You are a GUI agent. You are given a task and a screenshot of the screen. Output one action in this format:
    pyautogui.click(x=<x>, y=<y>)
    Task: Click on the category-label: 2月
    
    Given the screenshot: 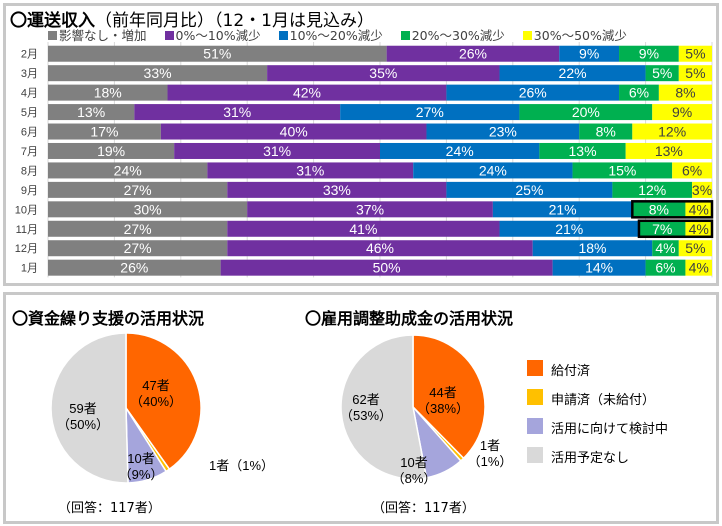 What is the action you would take?
    pyautogui.click(x=29, y=55)
    